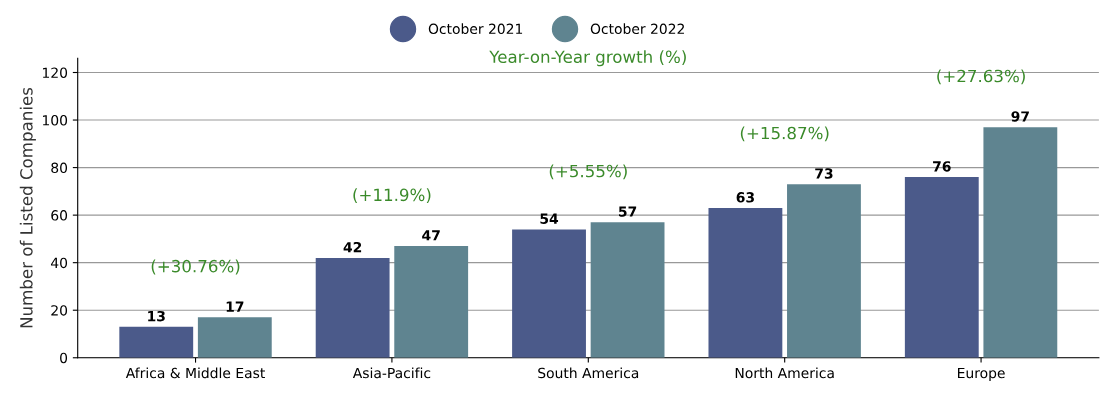 The image size is (1110, 416). What do you see at coordinates (235, 306) in the screenshot?
I see `data-label: 17` at bounding box center [235, 306].